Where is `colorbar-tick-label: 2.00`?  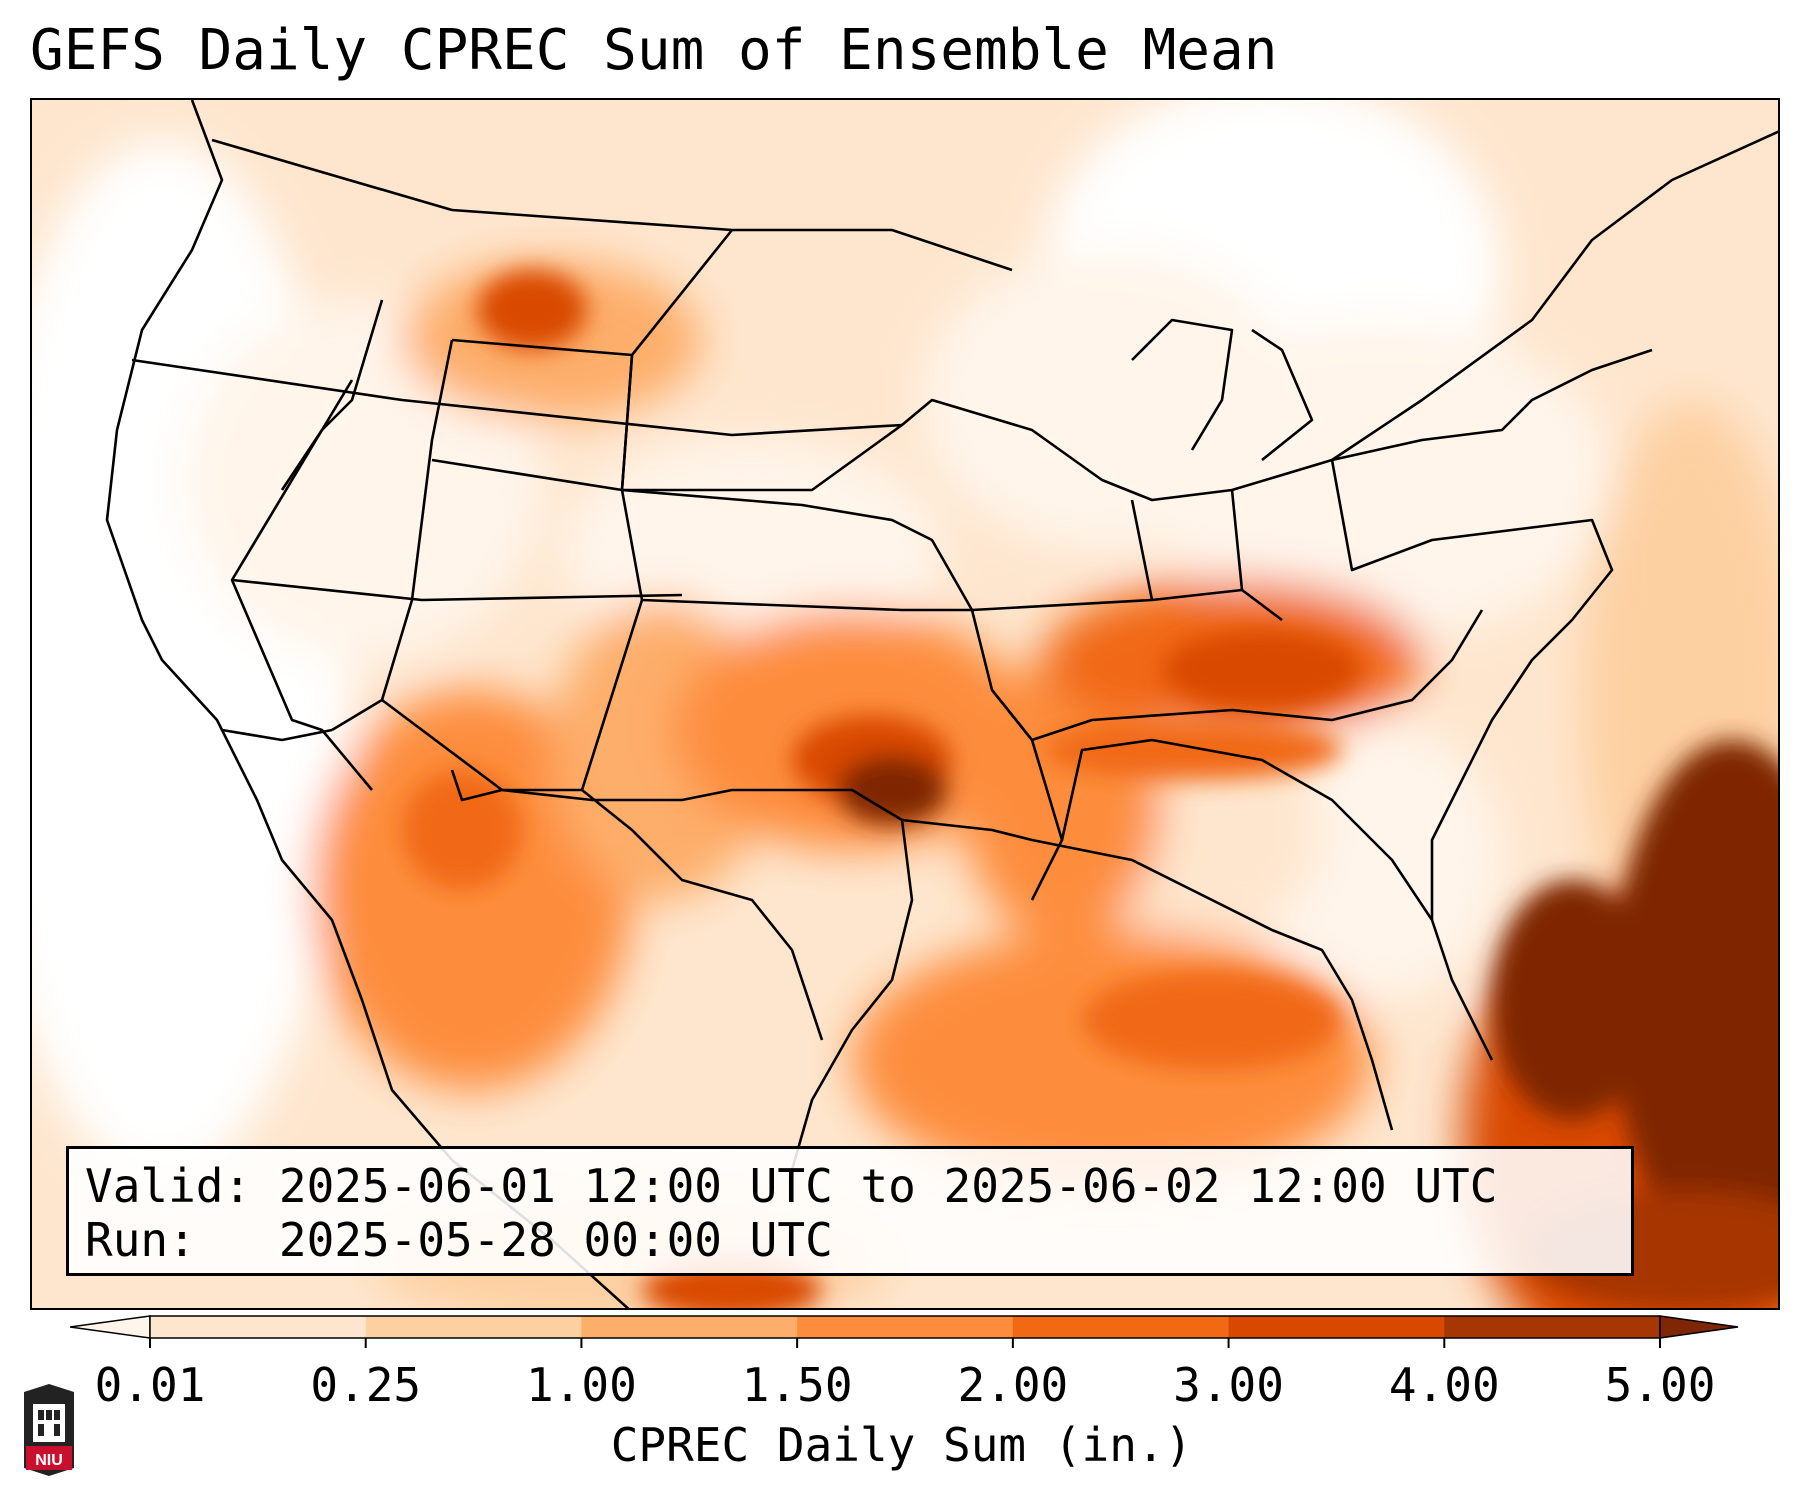 colorbar-tick-label: 2.00 is located at coordinates (1013, 1385).